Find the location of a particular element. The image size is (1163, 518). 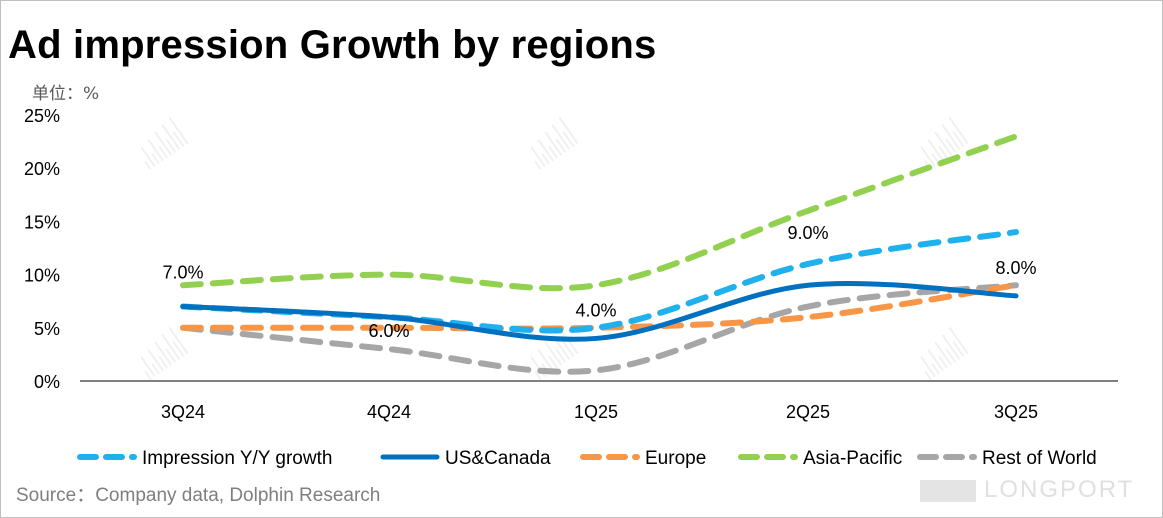

legend-item: Europe is located at coordinates (643, 458).